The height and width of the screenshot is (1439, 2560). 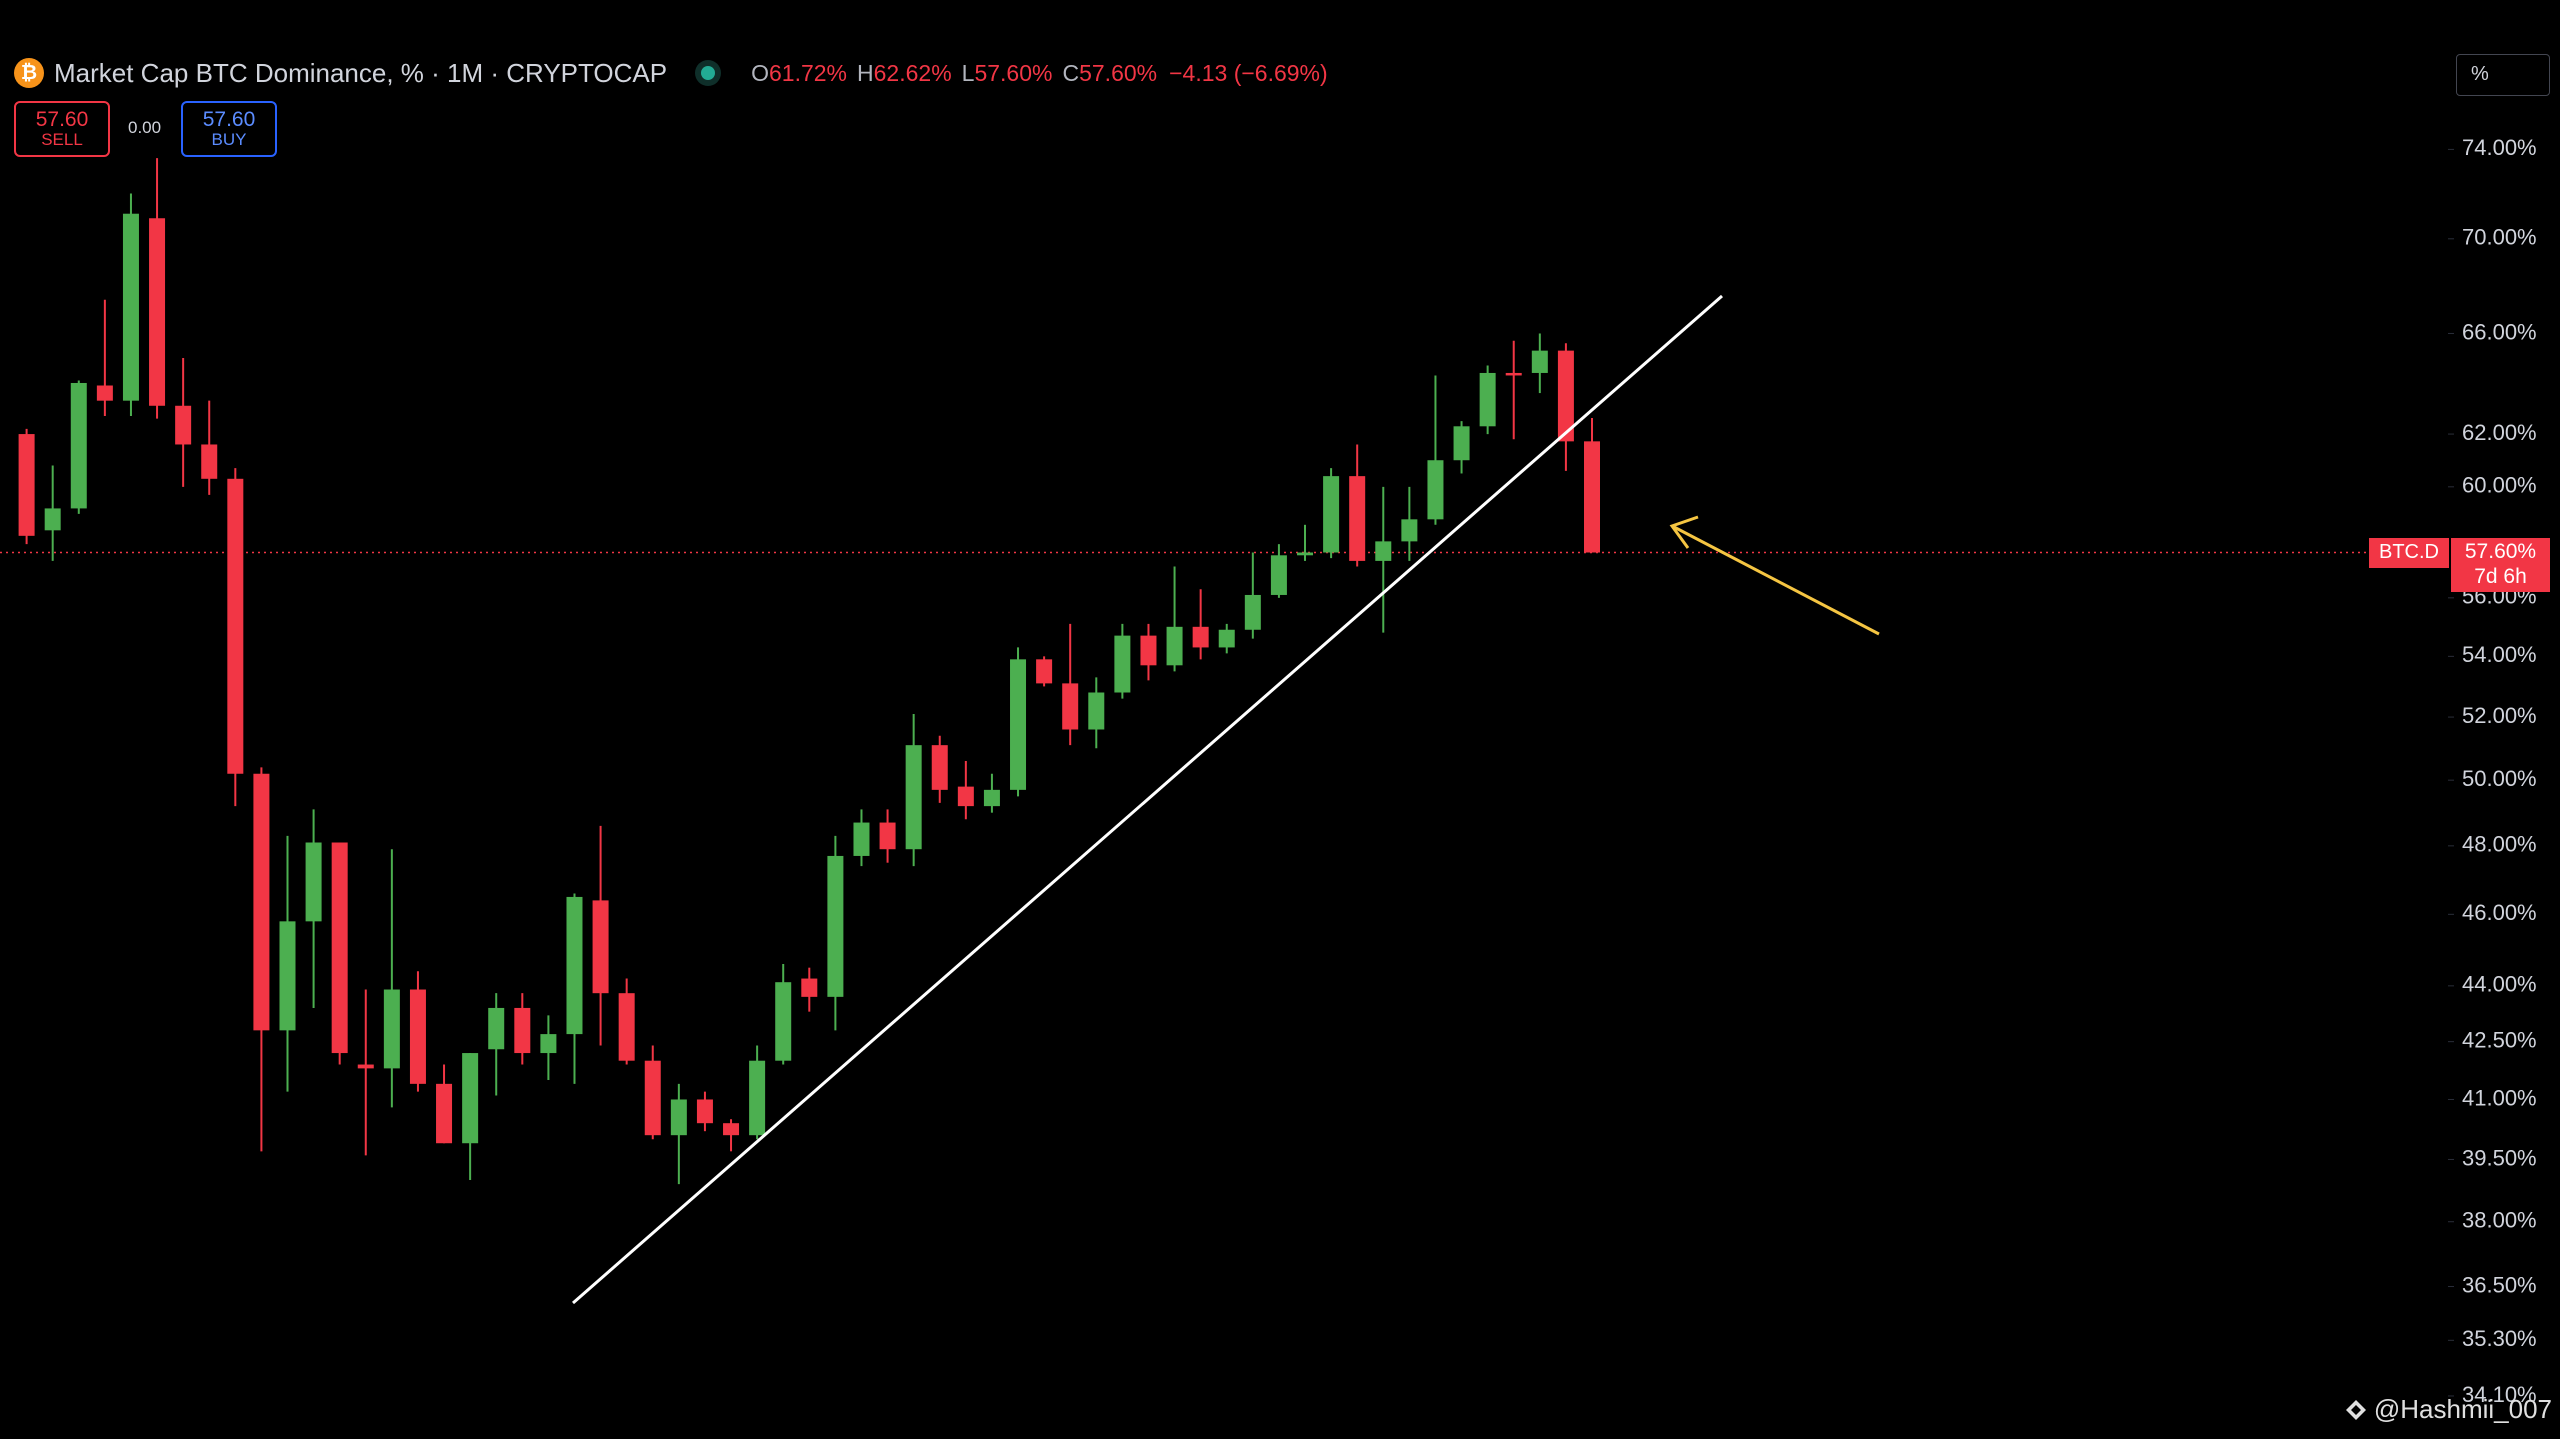 I want to click on sell-label: SELL, so click(x=62, y=140).